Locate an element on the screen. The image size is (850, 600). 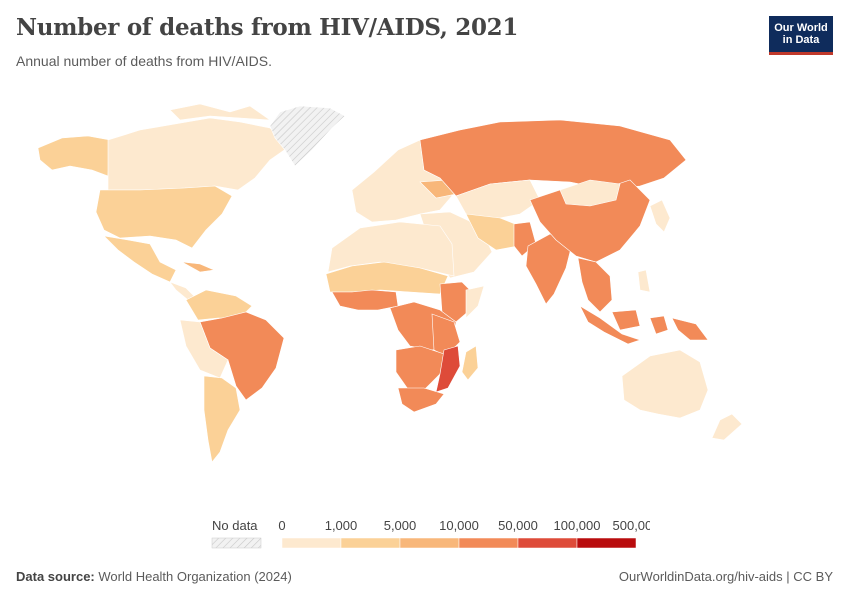
logo-text: Our World in Data is located at coordinates (801, 34).